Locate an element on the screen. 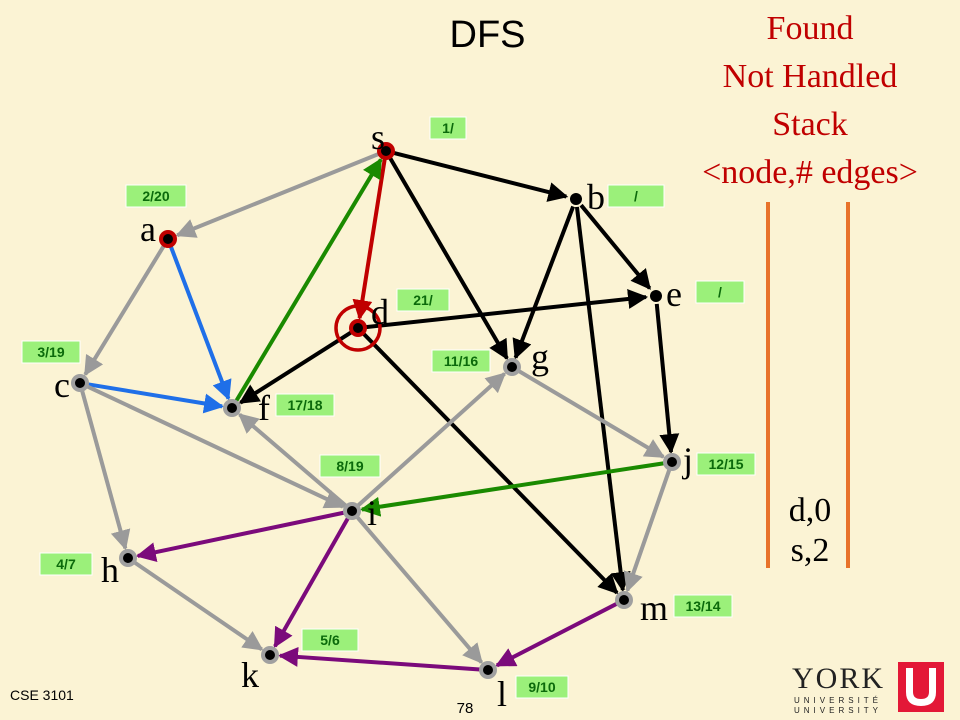 Image resolution: width=960 pixels, height=720 pixels. node-label-a: a is located at coordinates (148, 229).